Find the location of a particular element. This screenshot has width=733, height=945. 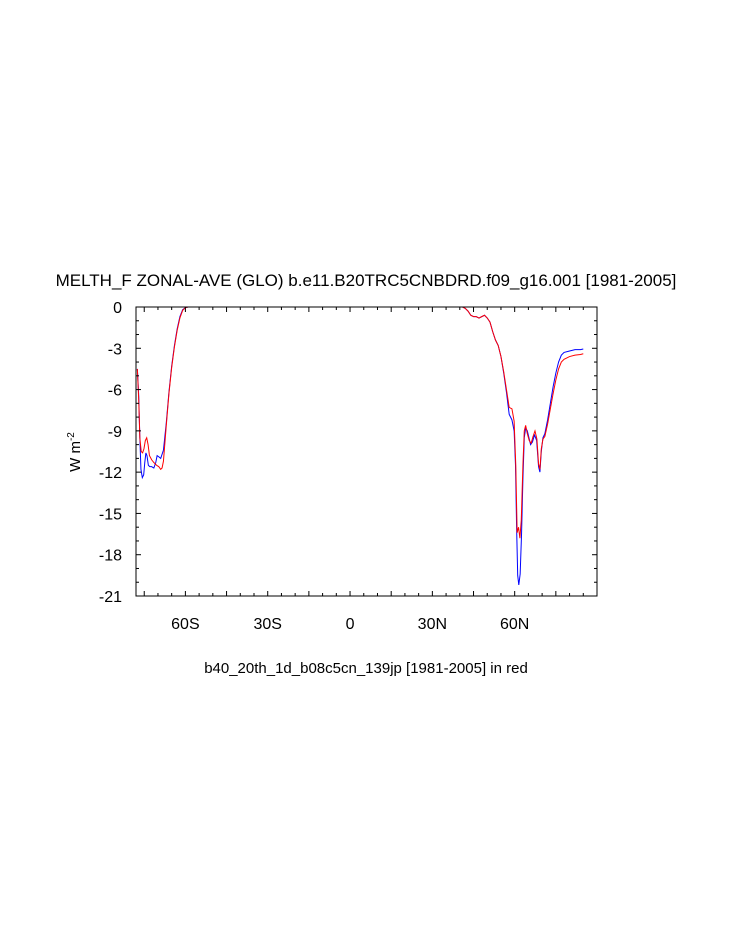

y-tick-label: -12 is located at coordinates (110, 473).